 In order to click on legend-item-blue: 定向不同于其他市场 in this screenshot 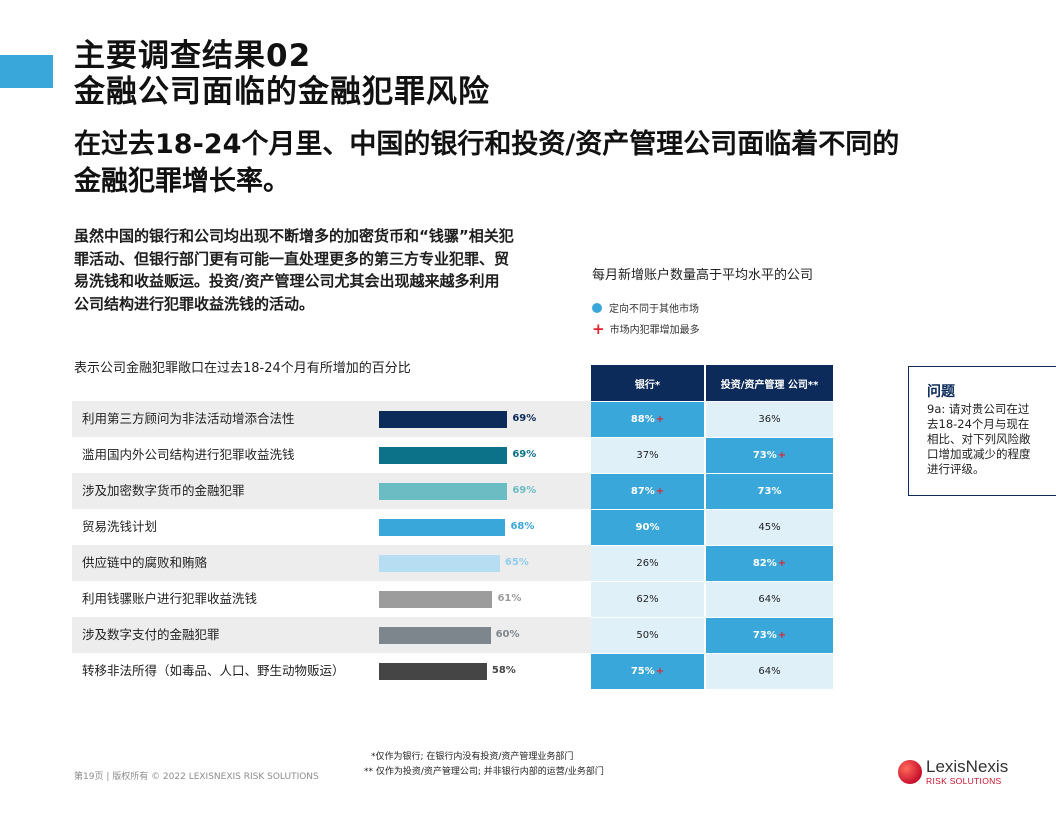, I will do `click(645, 307)`.